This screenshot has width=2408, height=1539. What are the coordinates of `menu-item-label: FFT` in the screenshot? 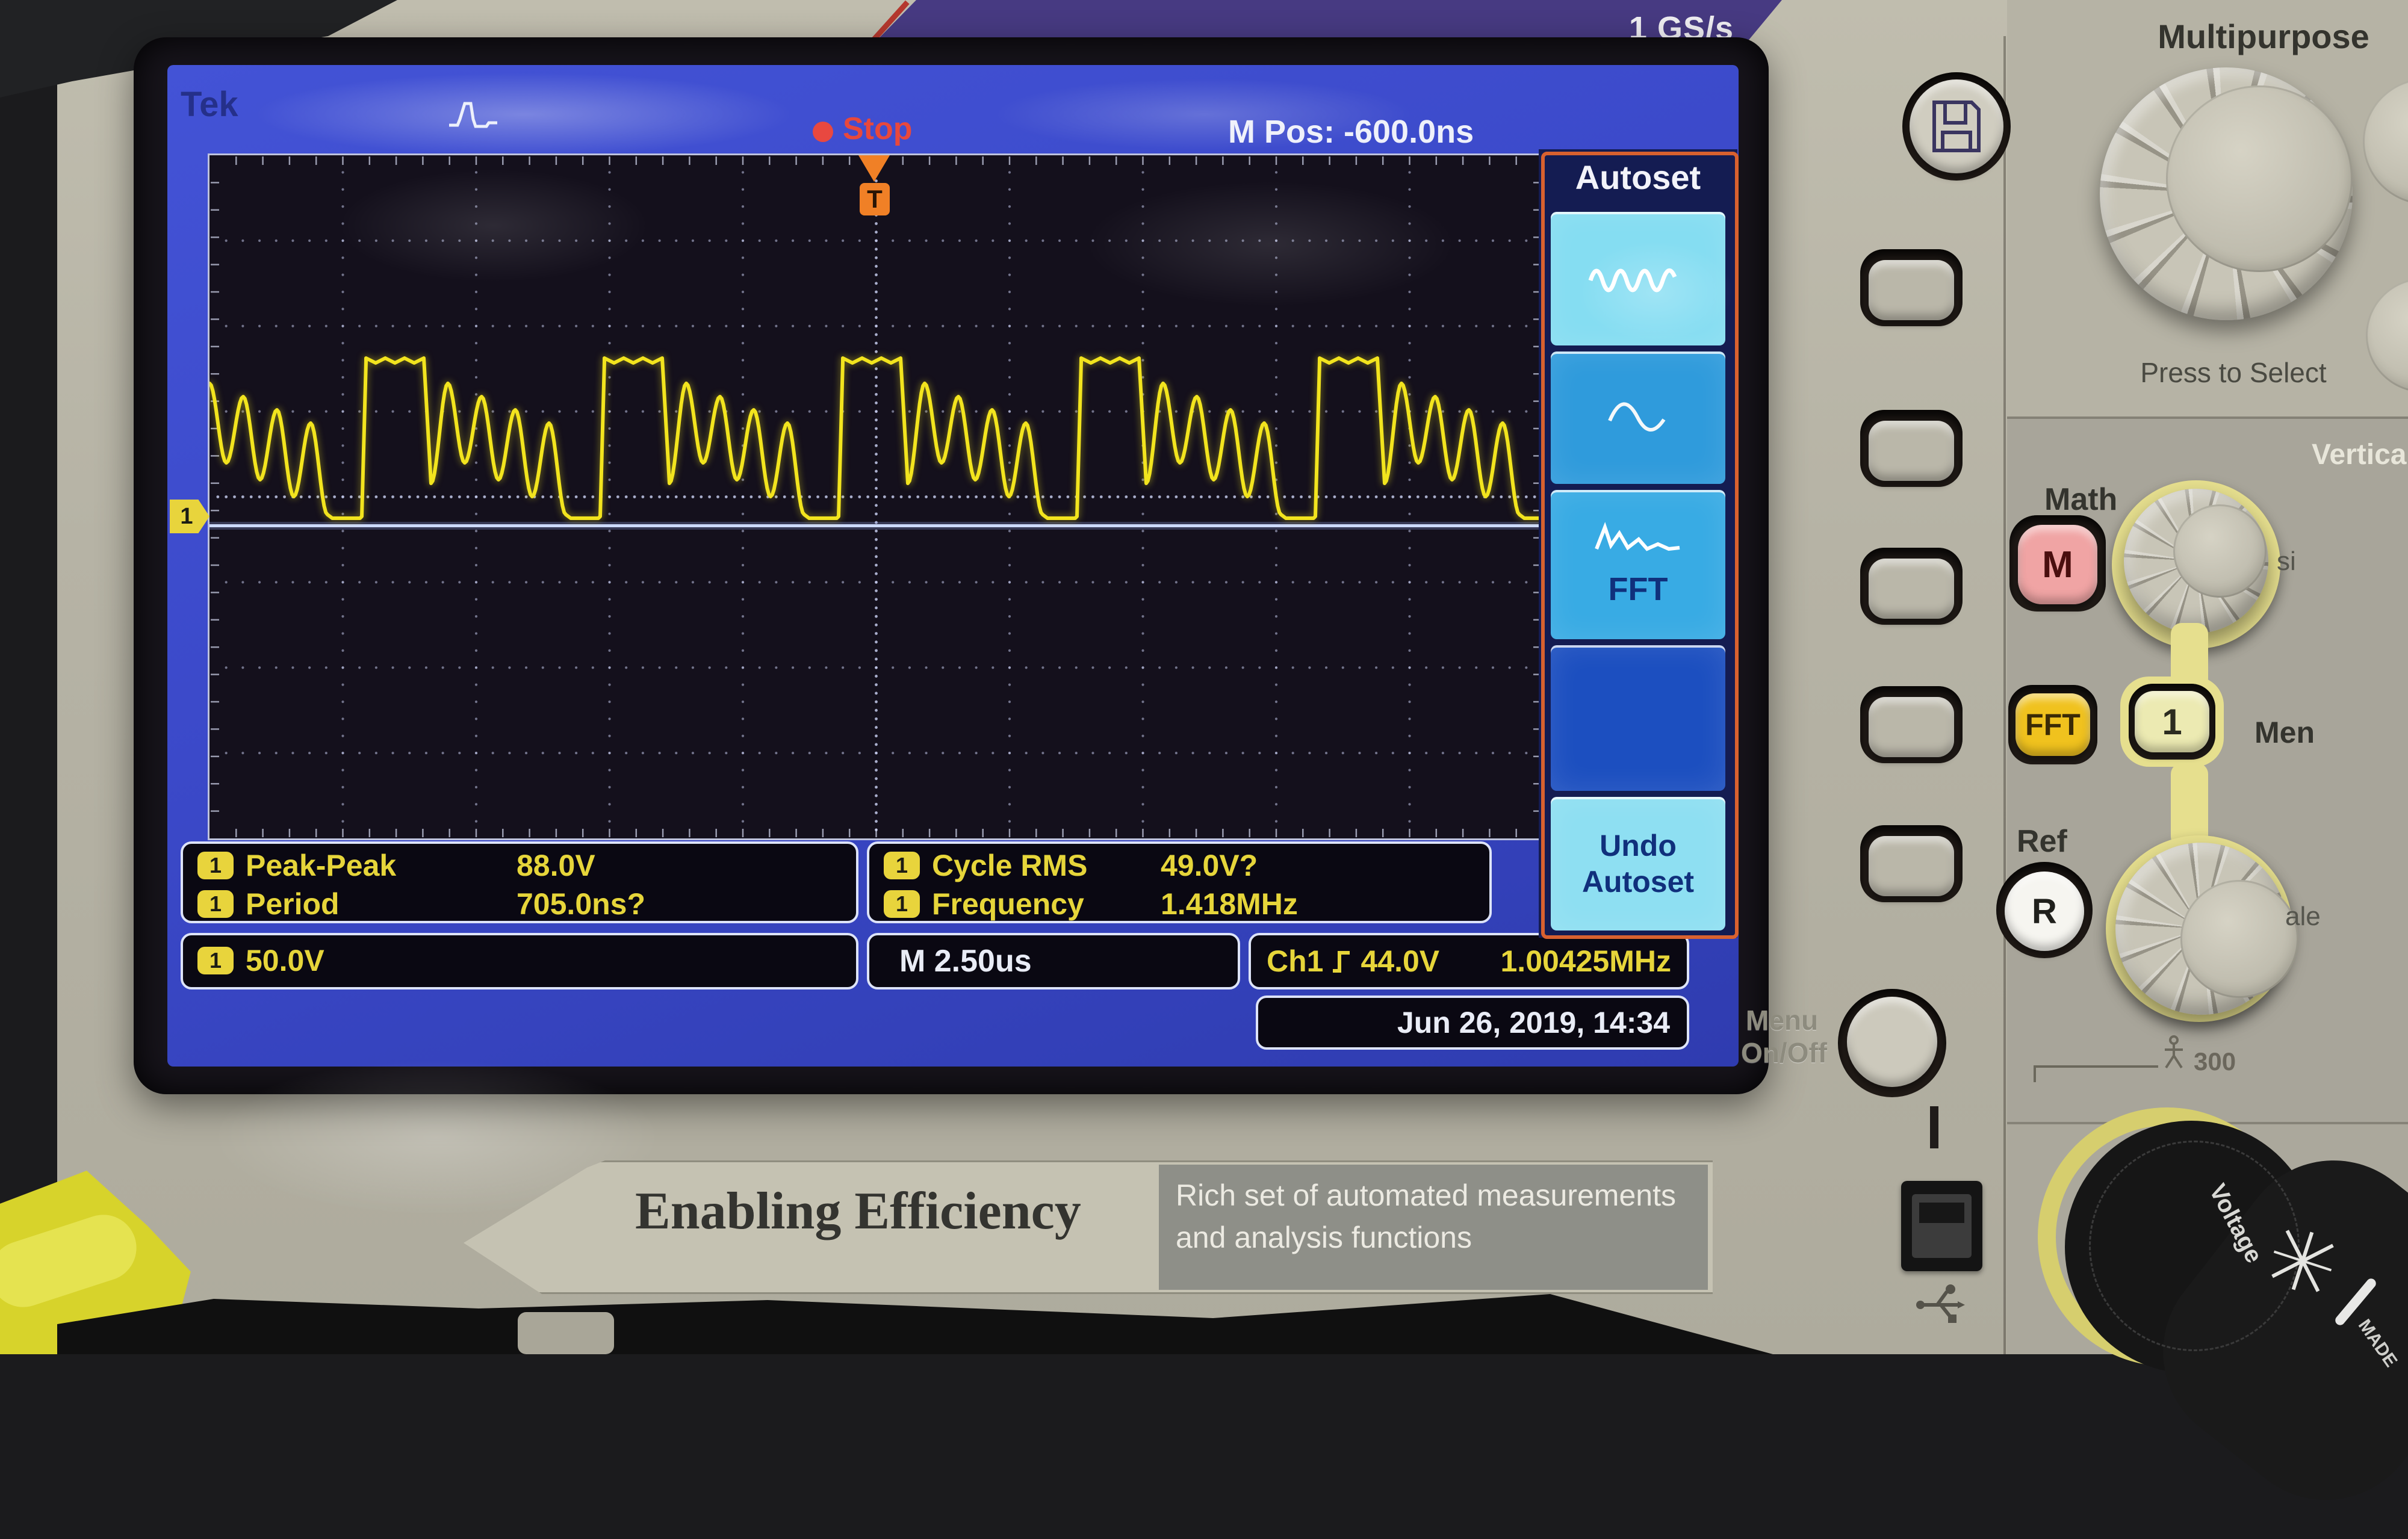 It's located at (1638, 589).